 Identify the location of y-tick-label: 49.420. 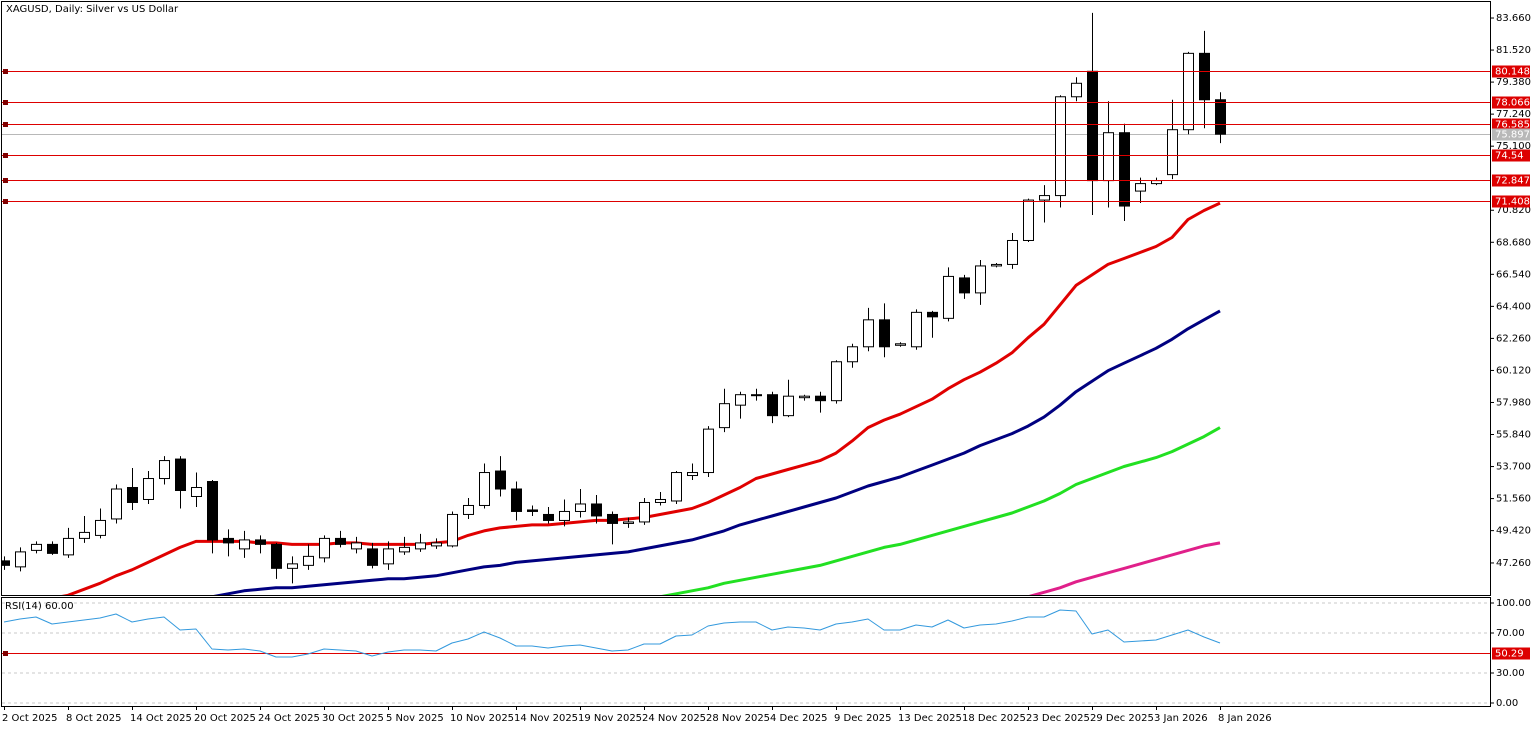
(1513, 531).